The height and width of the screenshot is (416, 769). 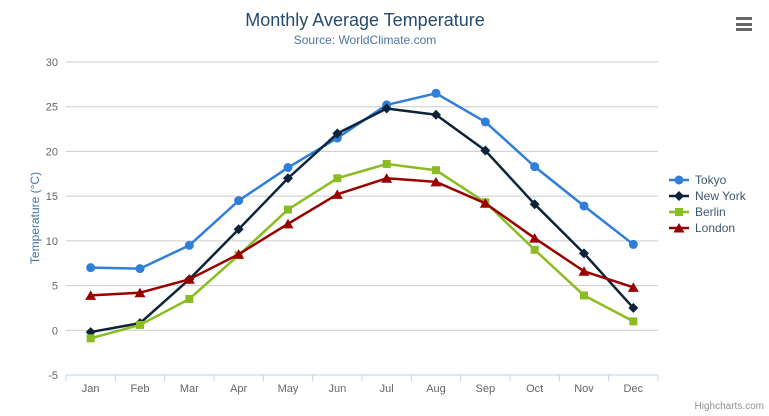 I want to click on y-axis-tick-label: 30, so click(x=52, y=63).